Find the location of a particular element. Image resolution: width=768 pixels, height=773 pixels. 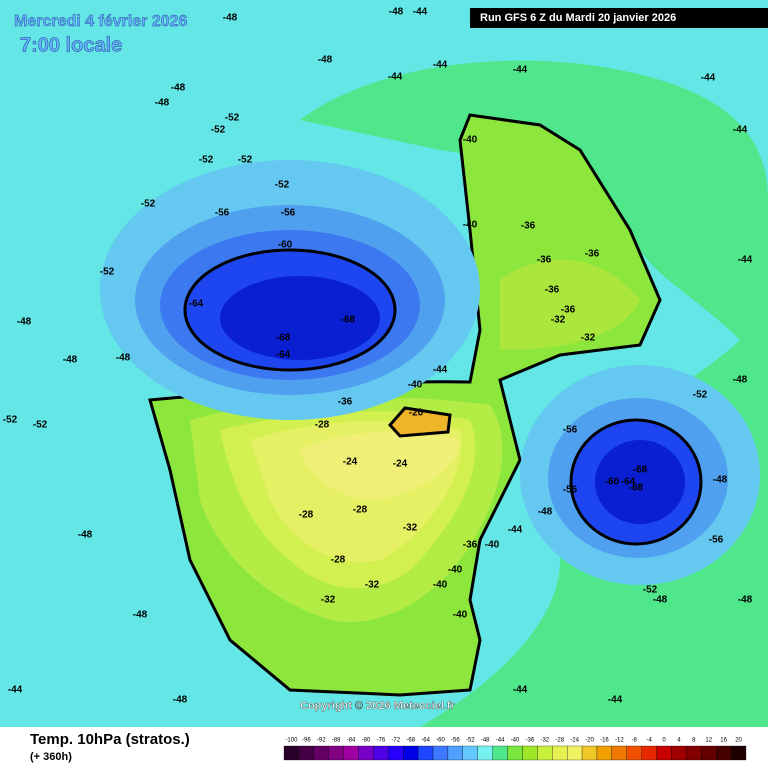

contour-label: -20 is located at coordinates (416, 413).